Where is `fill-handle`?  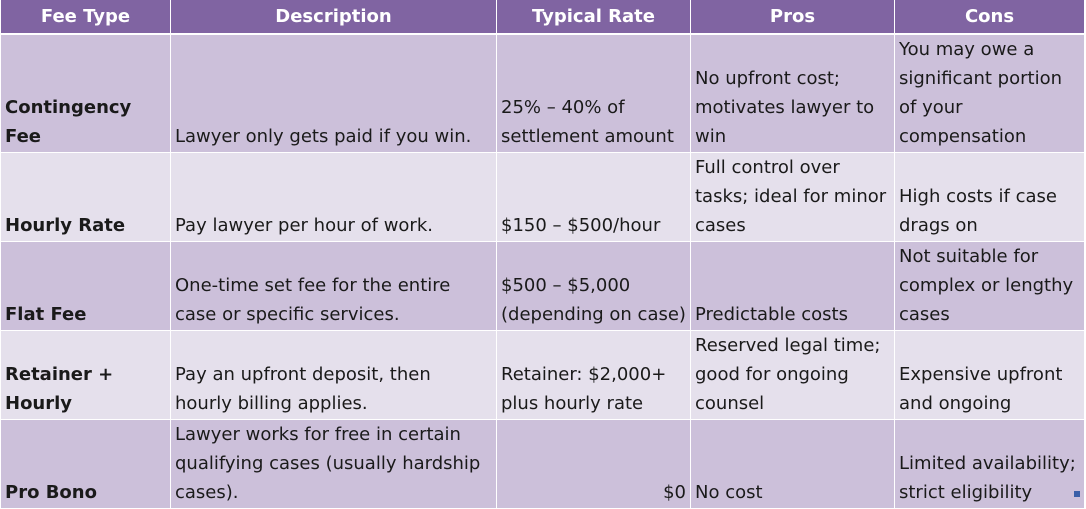
fill-handle is located at coordinates (1077, 494).